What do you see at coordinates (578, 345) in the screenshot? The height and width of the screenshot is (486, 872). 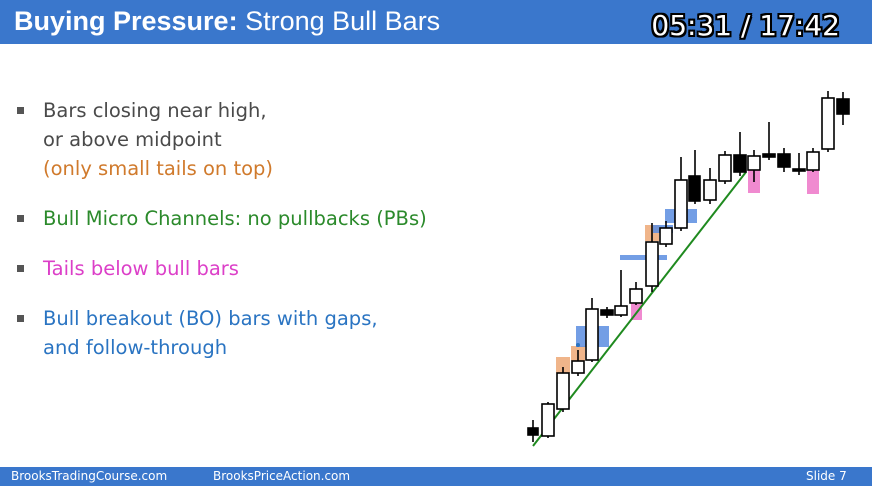 I see `blue-dot` at bounding box center [578, 345].